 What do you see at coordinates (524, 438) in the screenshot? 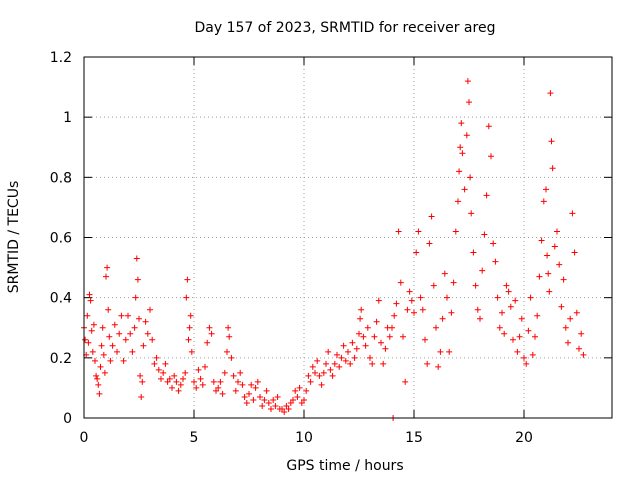
I see `x-tick-label: 20` at bounding box center [524, 438].